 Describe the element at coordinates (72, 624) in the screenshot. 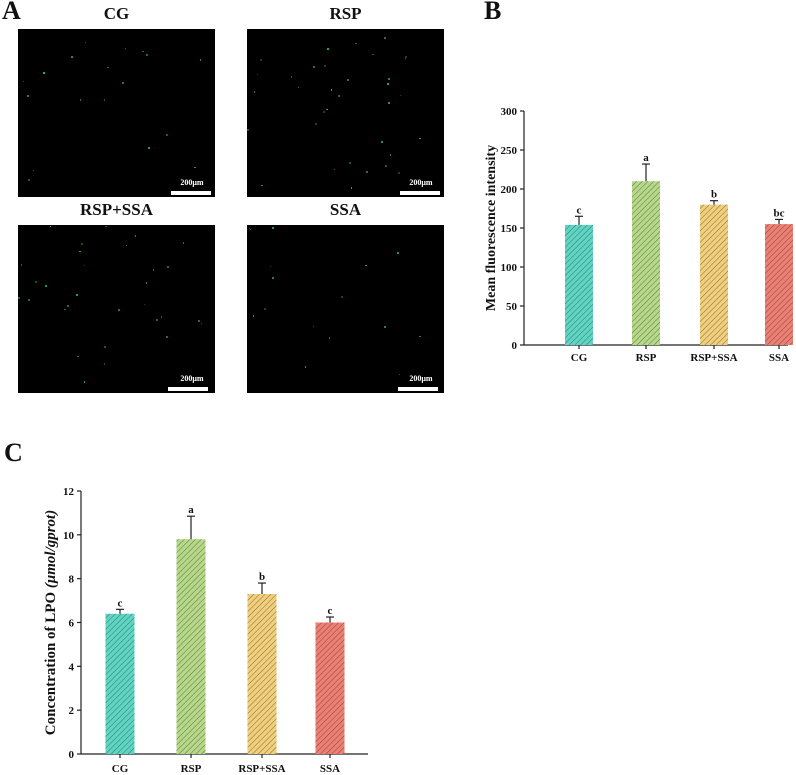

I see `y-tick-label: 6` at that location.